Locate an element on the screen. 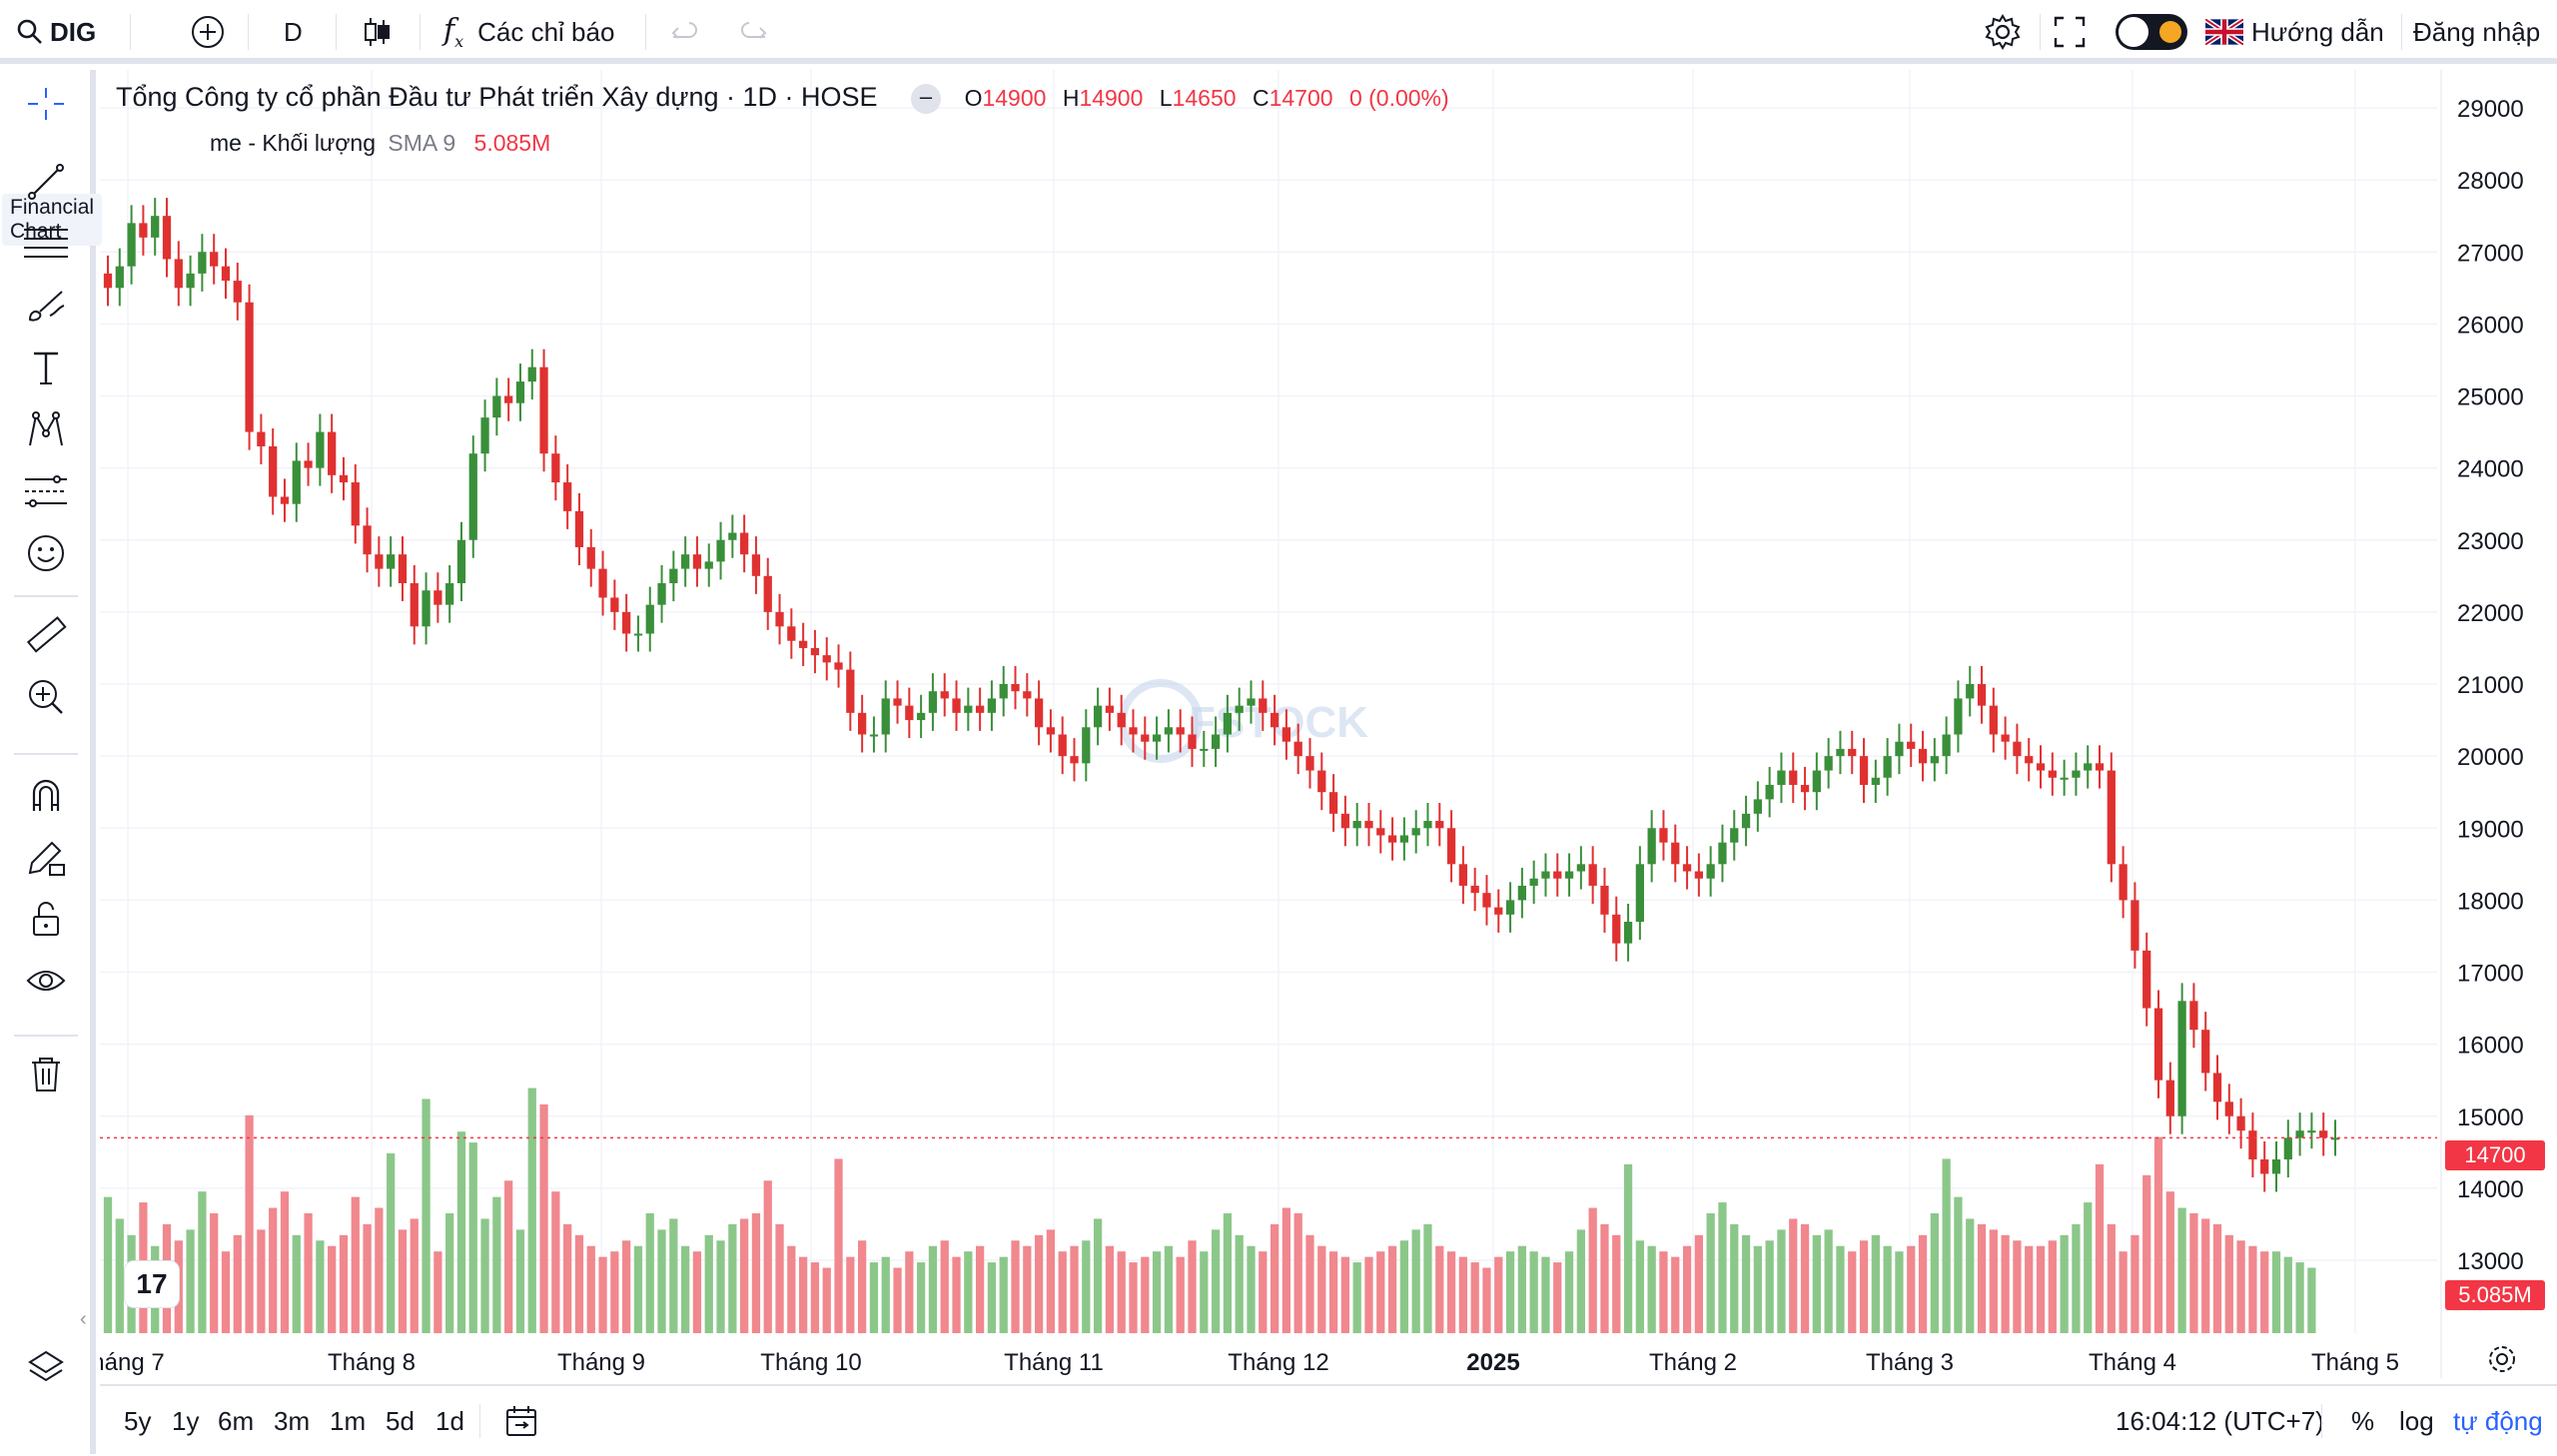 This screenshot has height=1456, width=2557. trend-line-tool is located at coordinates (46, 182).